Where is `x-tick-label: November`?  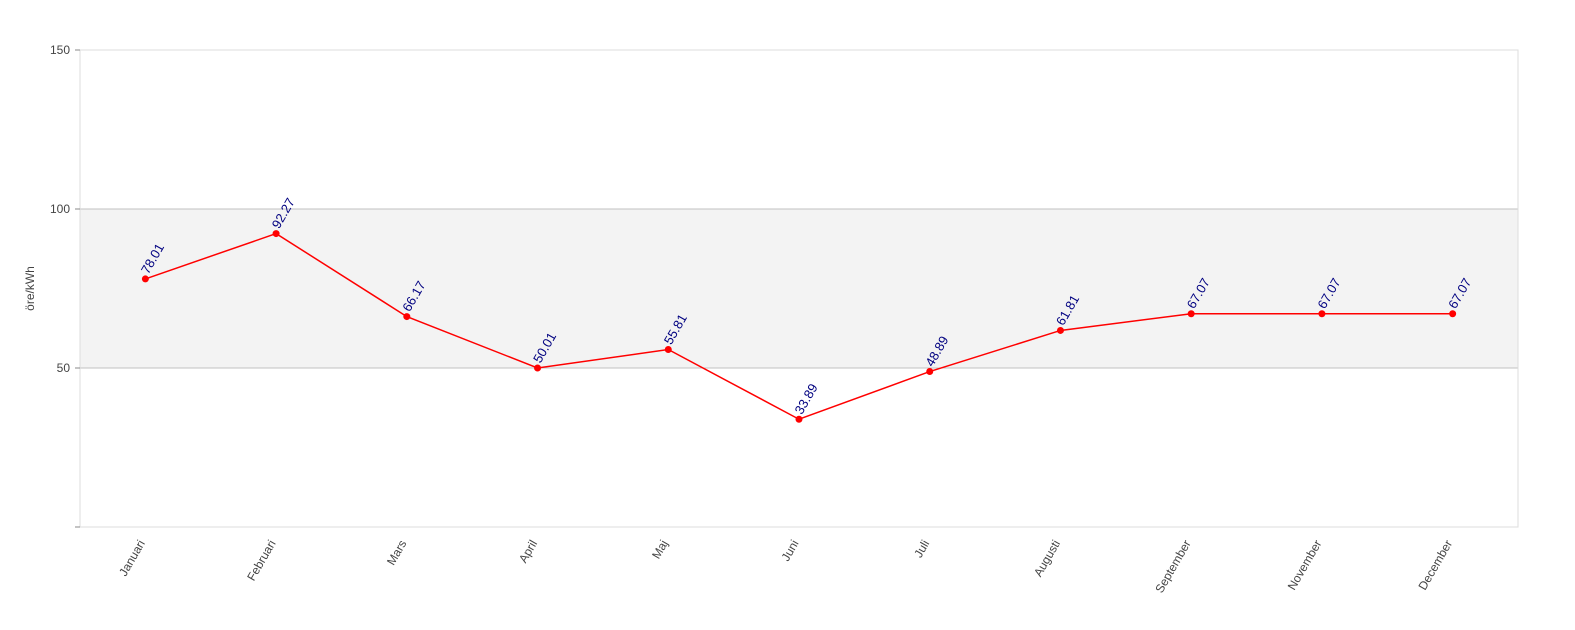 x-tick-label: November is located at coordinates (1305, 565).